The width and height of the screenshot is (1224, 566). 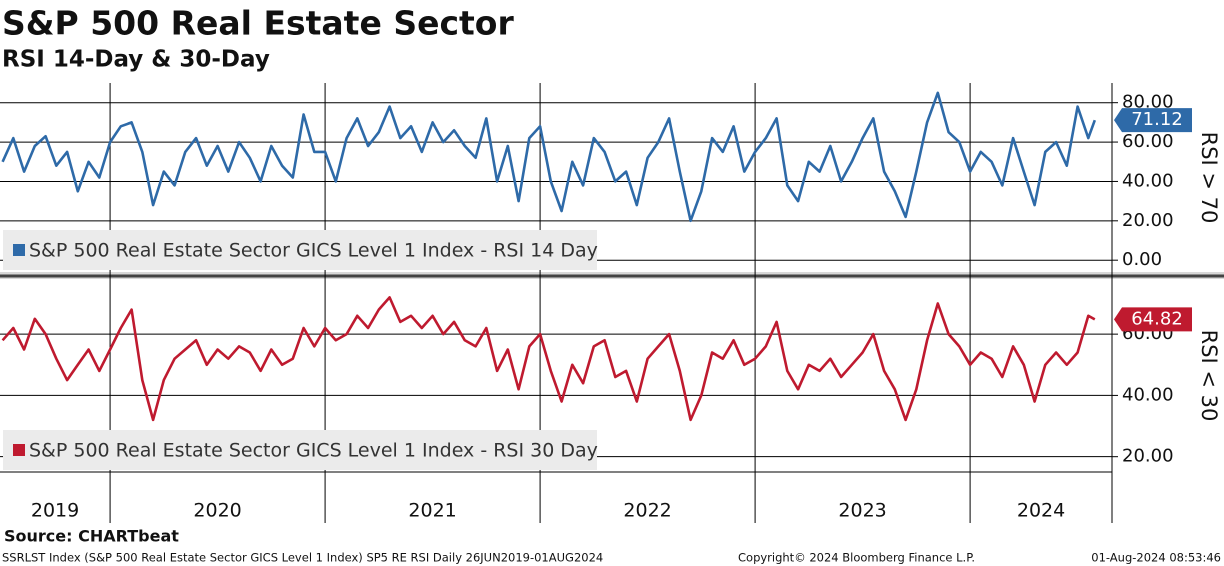 What do you see at coordinates (217, 511) in the screenshot?
I see `x-tick-label: 2020` at bounding box center [217, 511].